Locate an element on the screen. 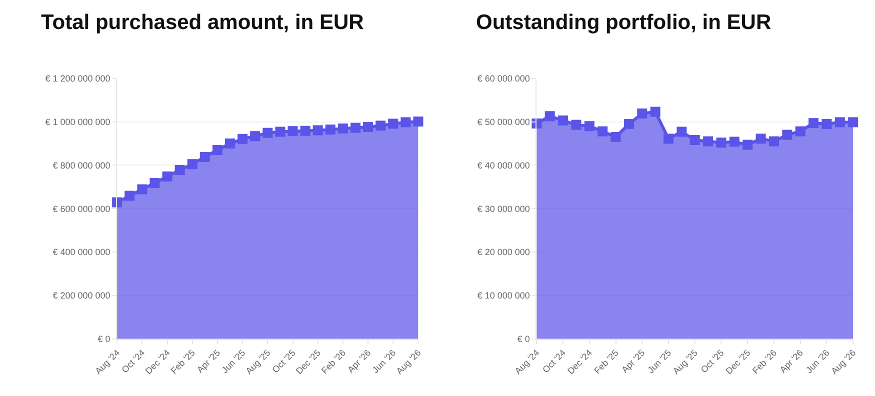 The image size is (875, 396). x-tick-label: Dec '25 is located at coordinates (738, 362).